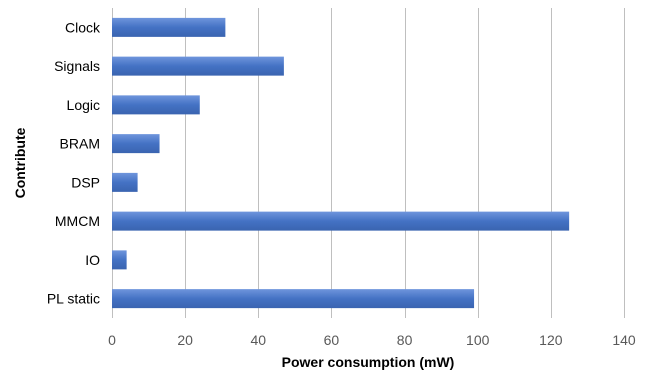 The width and height of the screenshot is (645, 372). Describe the element at coordinates (185, 340) in the screenshot. I see `x-tick-label: 20` at that location.